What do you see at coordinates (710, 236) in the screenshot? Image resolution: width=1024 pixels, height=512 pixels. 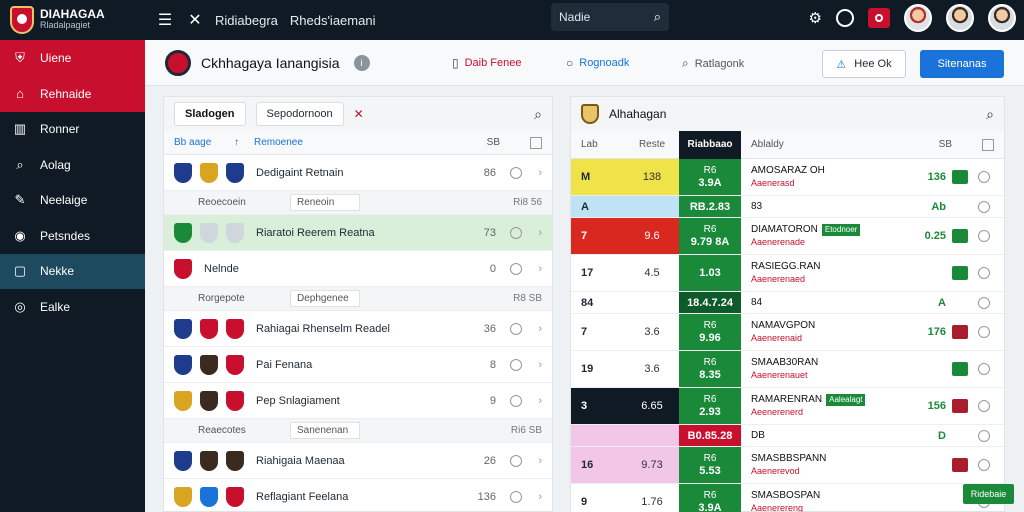 I see `odds-cell: R6 9.79 8A` at bounding box center [710, 236].